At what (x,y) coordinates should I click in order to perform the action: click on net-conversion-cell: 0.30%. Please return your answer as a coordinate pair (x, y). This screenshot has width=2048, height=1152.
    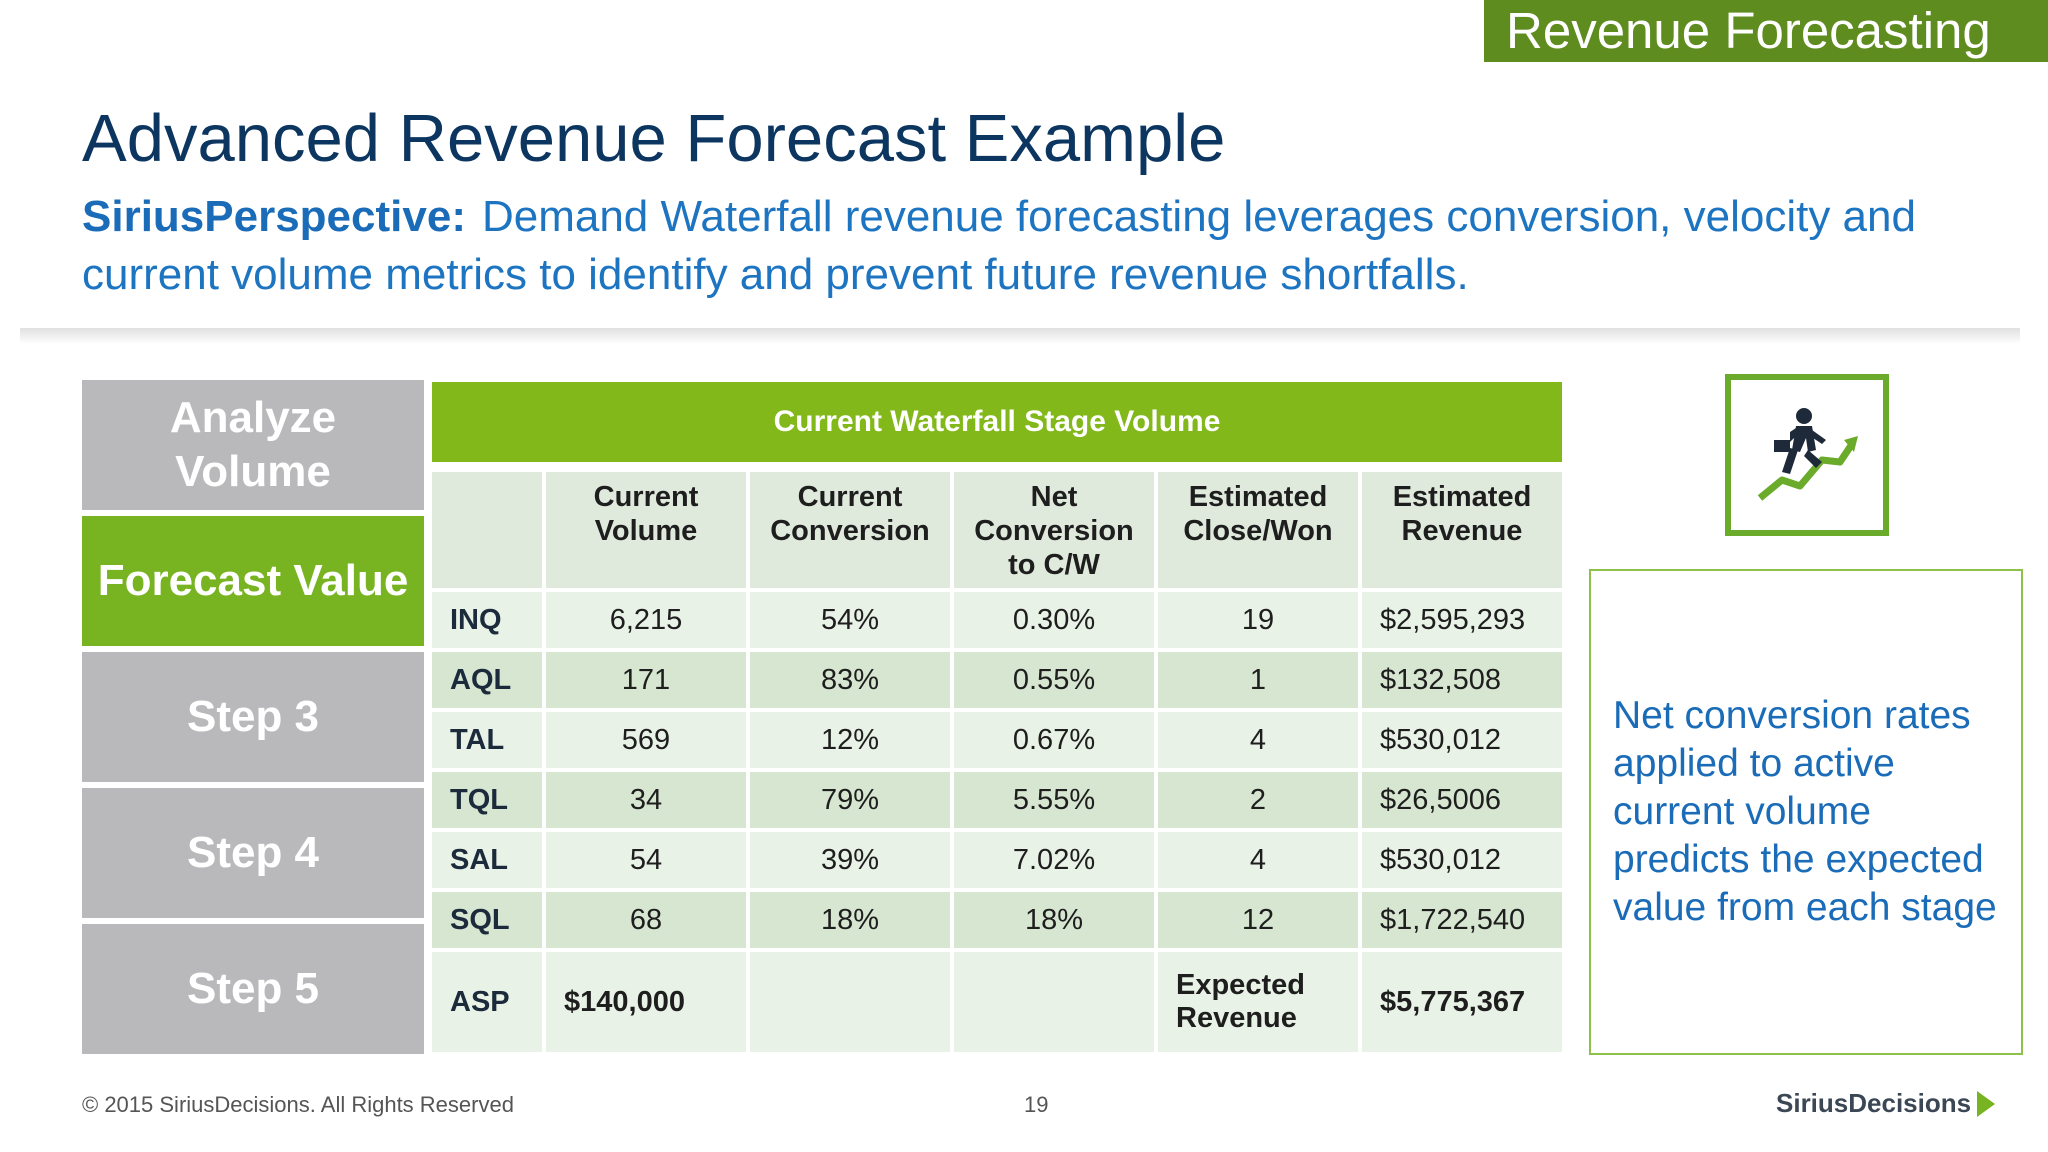
    Looking at the image, I should click on (1054, 620).